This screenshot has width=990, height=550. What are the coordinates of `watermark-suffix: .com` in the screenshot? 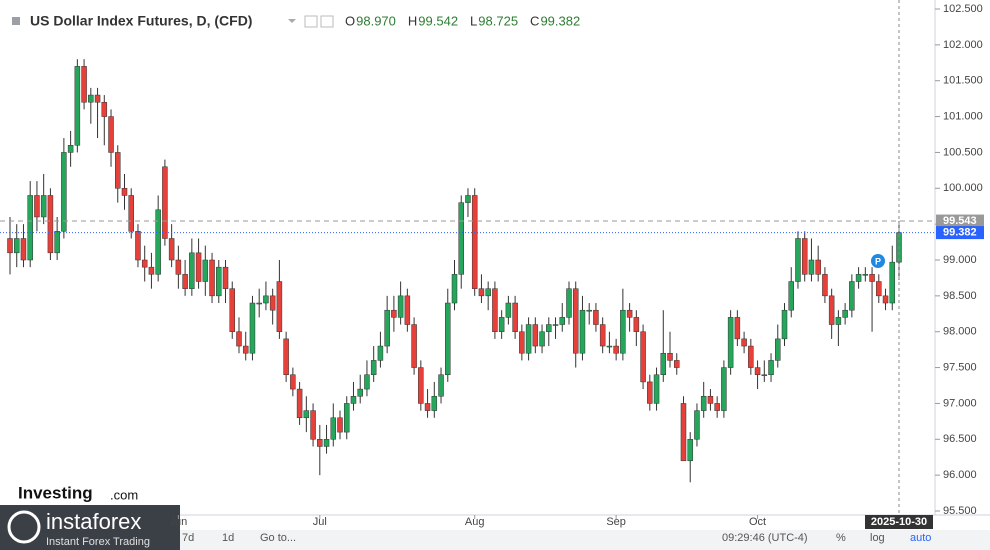 It's located at (124, 494).